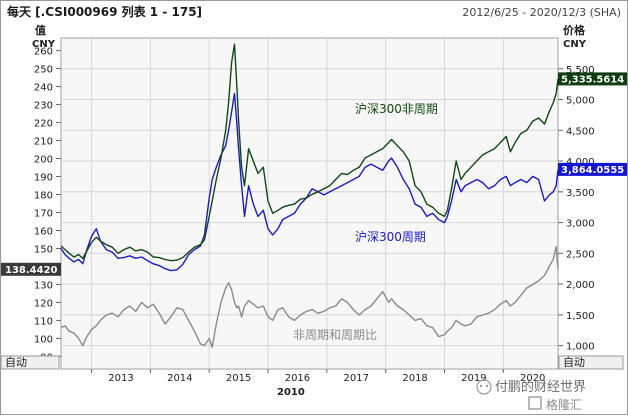  Describe the element at coordinates (580, 254) in the screenshot. I see `right-tick-label: 2,500` at that location.